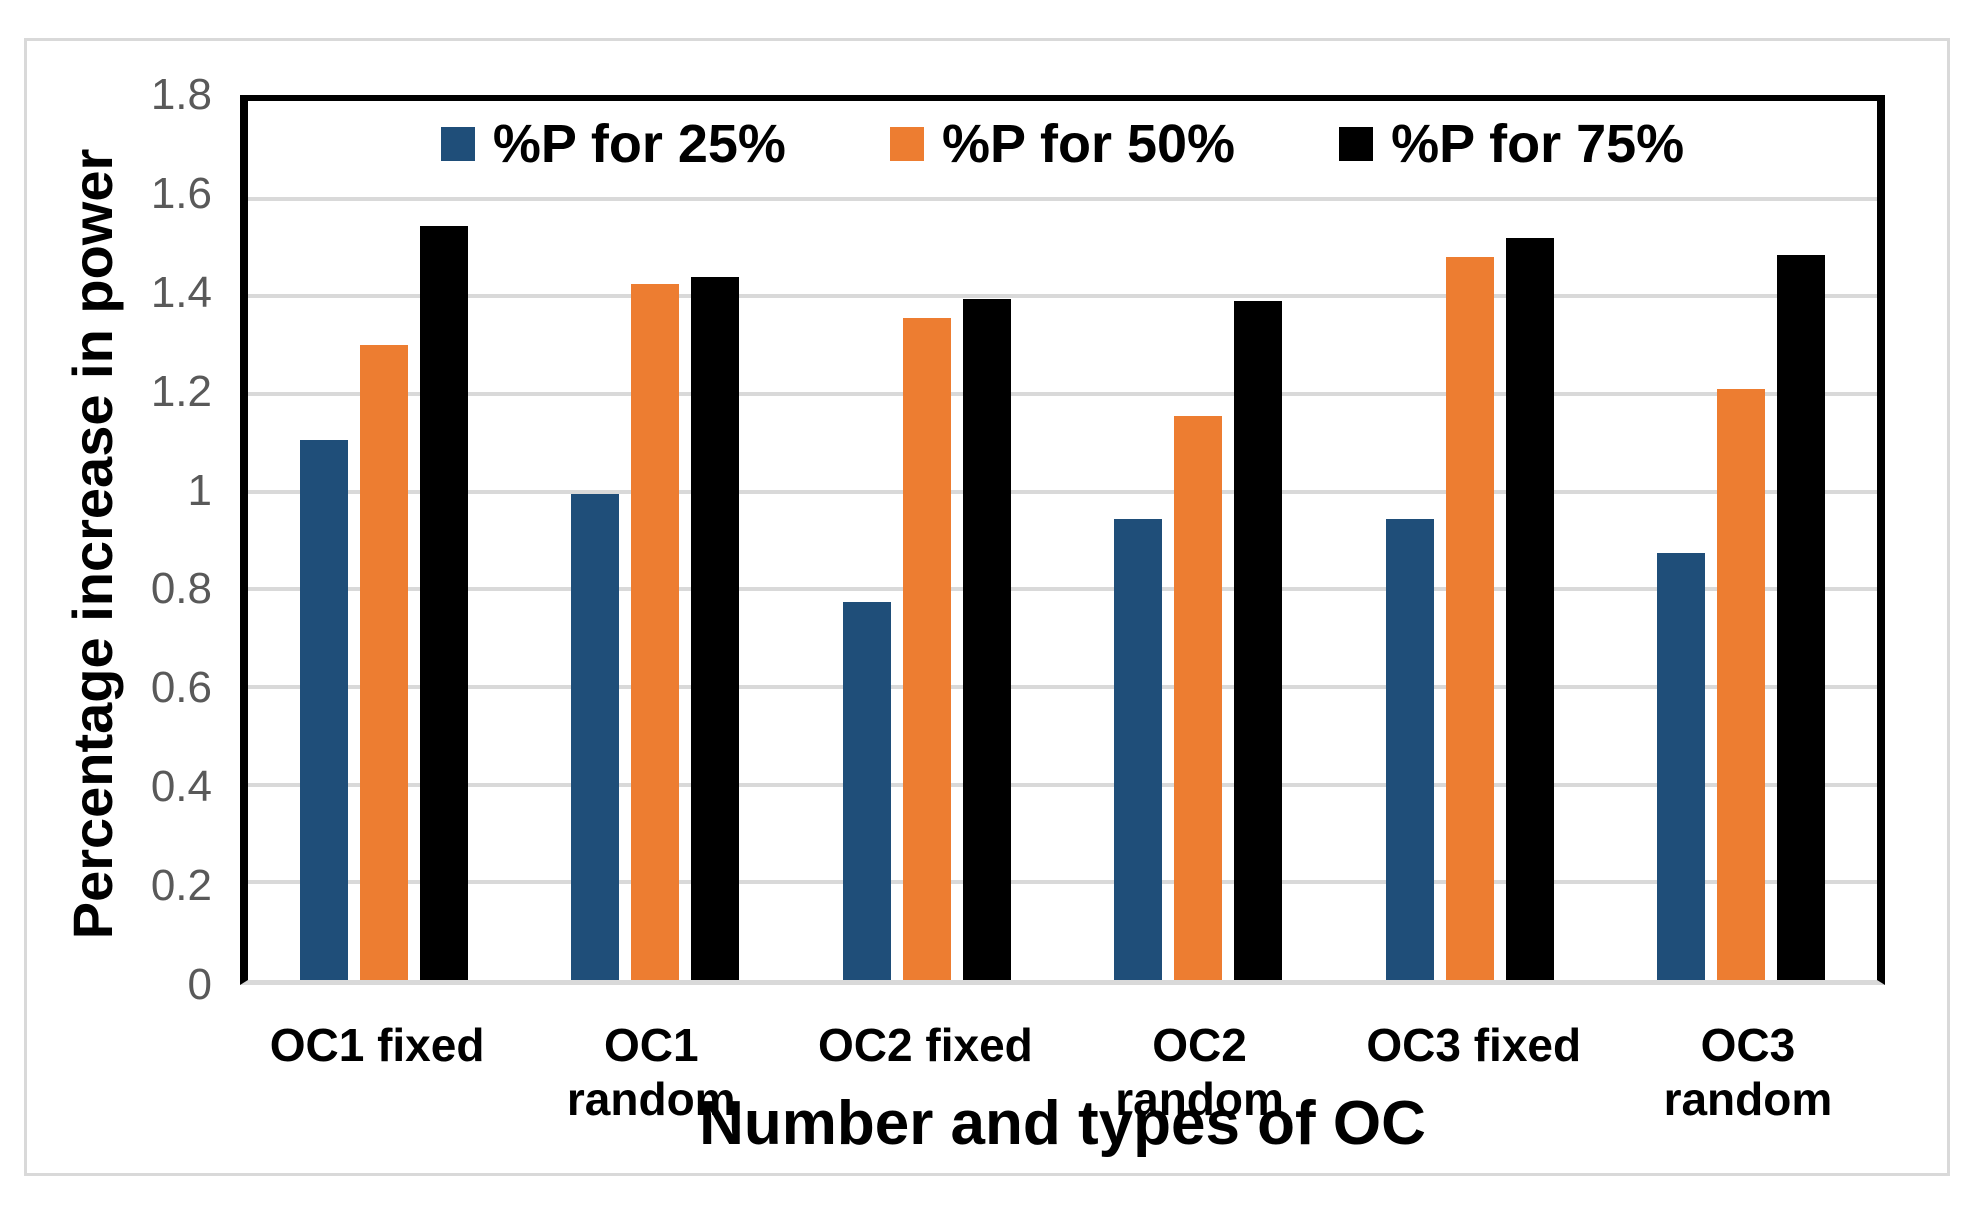 Image resolution: width=1971 pixels, height=1211 pixels. I want to click on y-tick-label: 1, so click(199, 490).